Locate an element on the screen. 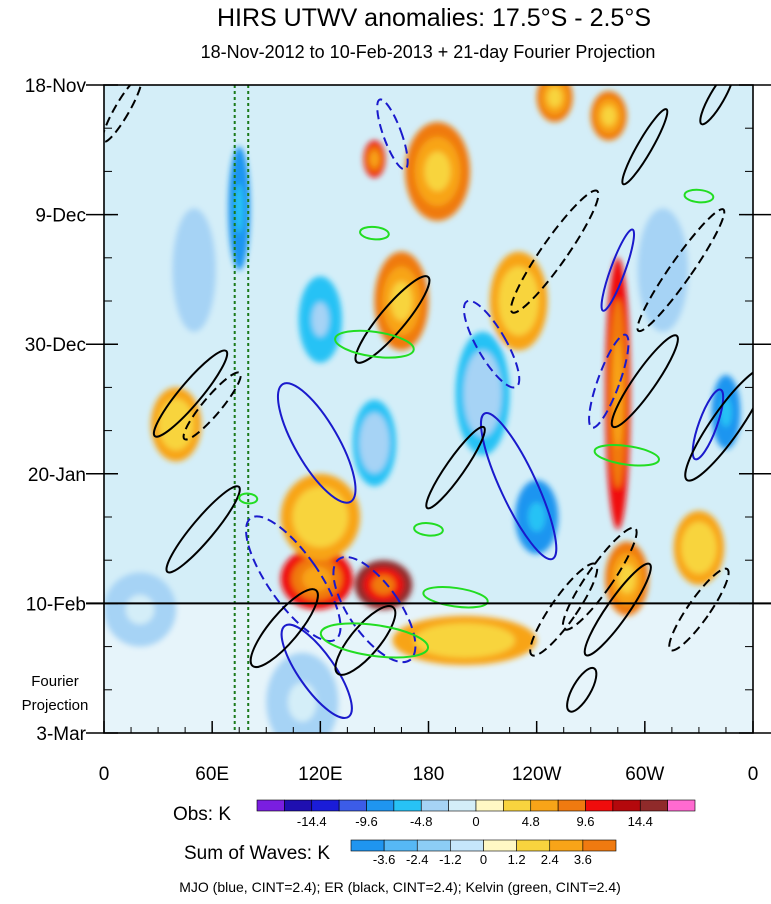  waves-colorbar-label: -1.2 is located at coordinates (450, 859).